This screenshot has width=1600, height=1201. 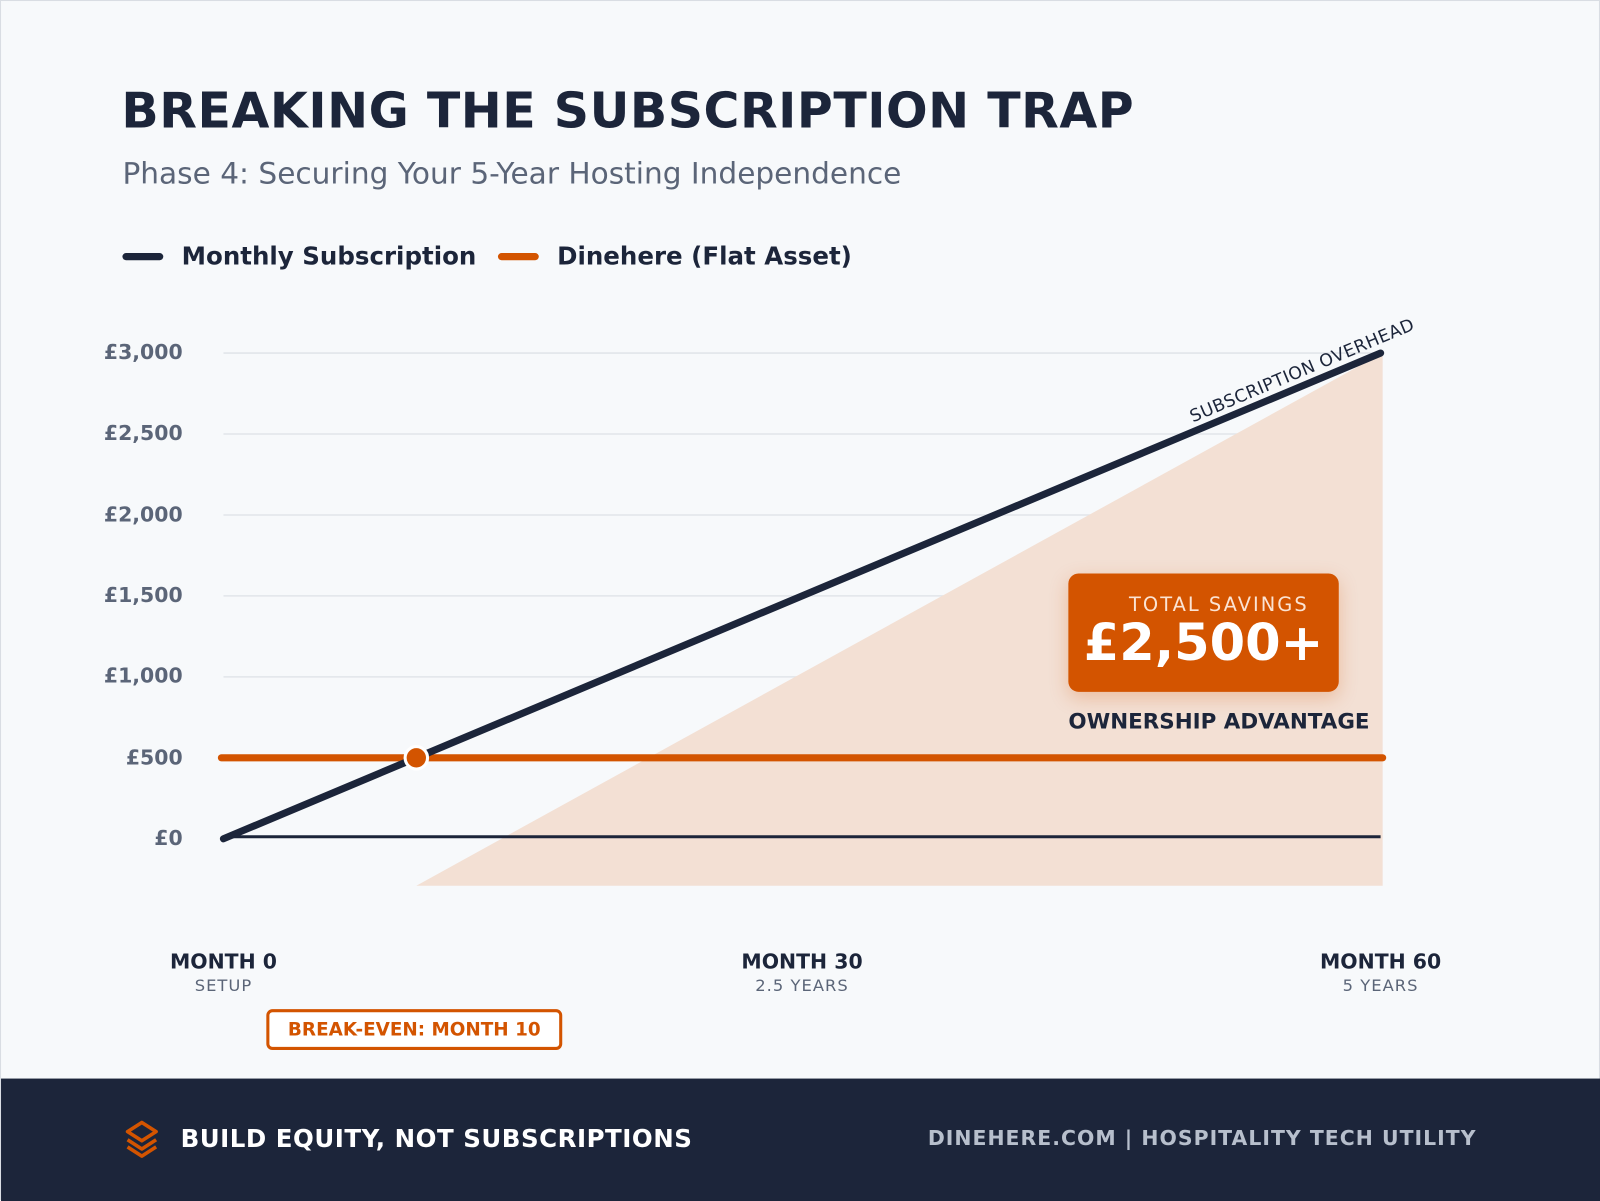 What do you see at coordinates (1219, 721) in the screenshot?
I see `ownership-advantage-caption: OWNERSHIP ADVANTAGE` at bounding box center [1219, 721].